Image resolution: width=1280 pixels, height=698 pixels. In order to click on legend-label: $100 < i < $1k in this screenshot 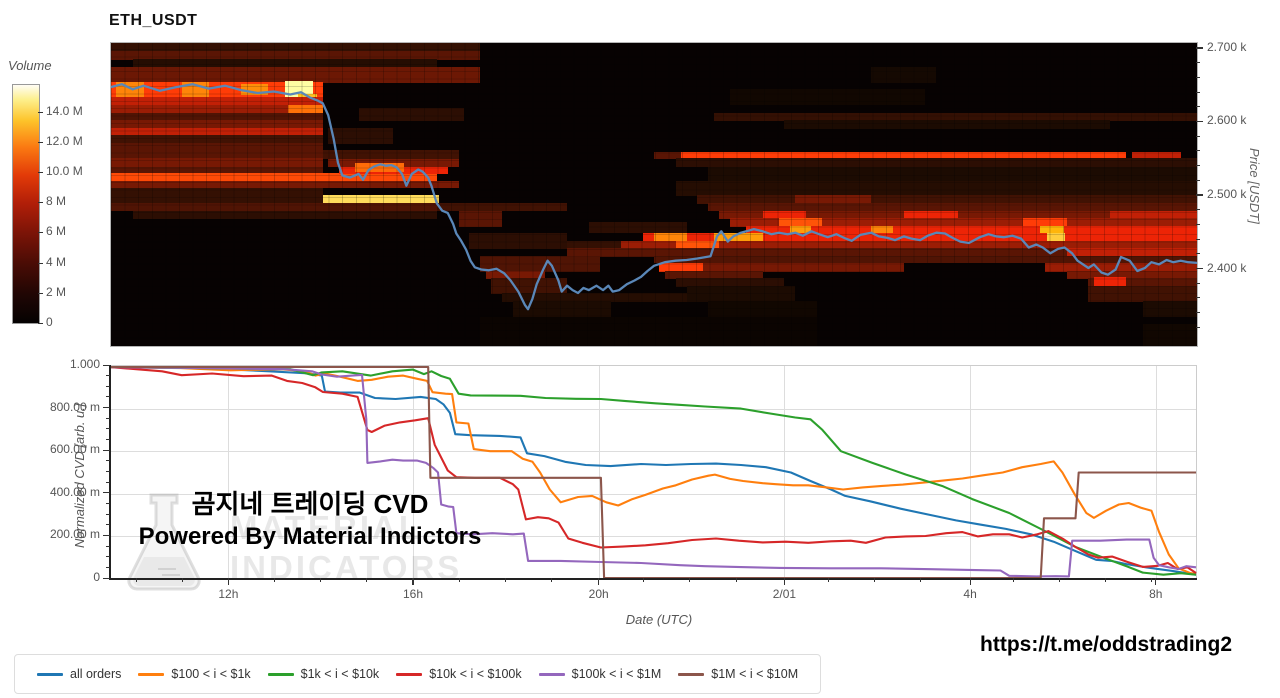, I will do `click(211, 674)`.